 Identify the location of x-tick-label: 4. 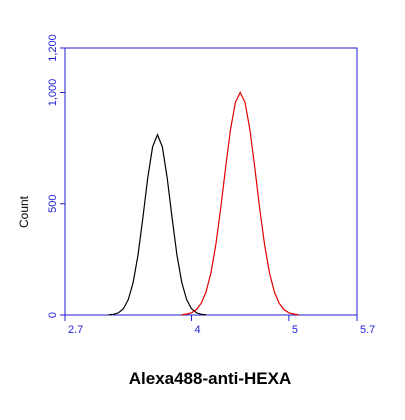
(198, 330).